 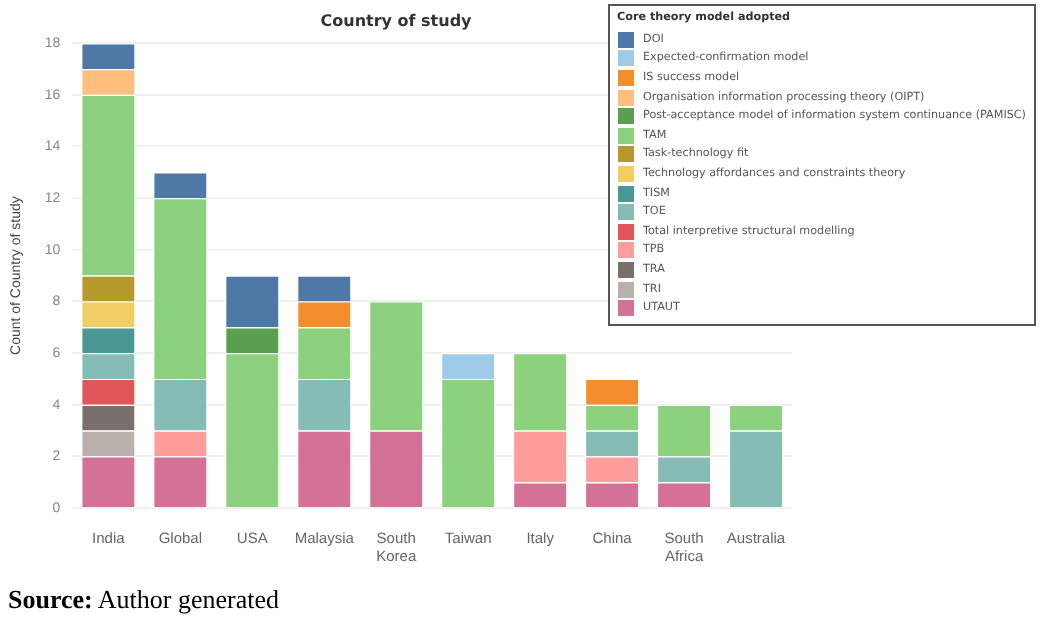 What do you see at coordinates (144, 600) in the screenshot?
I see `source-note: Source: Author generated` at bounding box center [144, 600].